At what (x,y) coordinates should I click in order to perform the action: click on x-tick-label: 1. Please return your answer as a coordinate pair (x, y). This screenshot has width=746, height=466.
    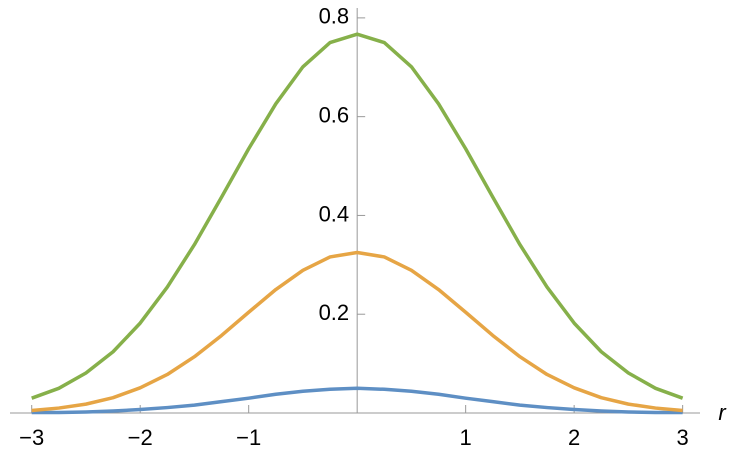
    Looking at the image, I should click on (466, 437).